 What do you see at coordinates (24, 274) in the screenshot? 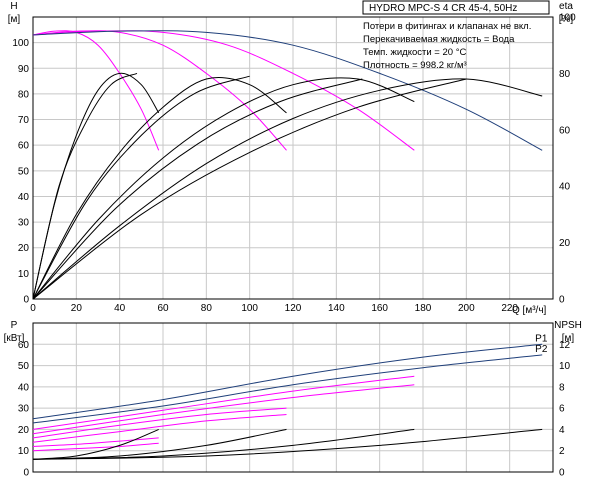
I see `upper-y-tick-label: 10` at bounding box center [24, 274].